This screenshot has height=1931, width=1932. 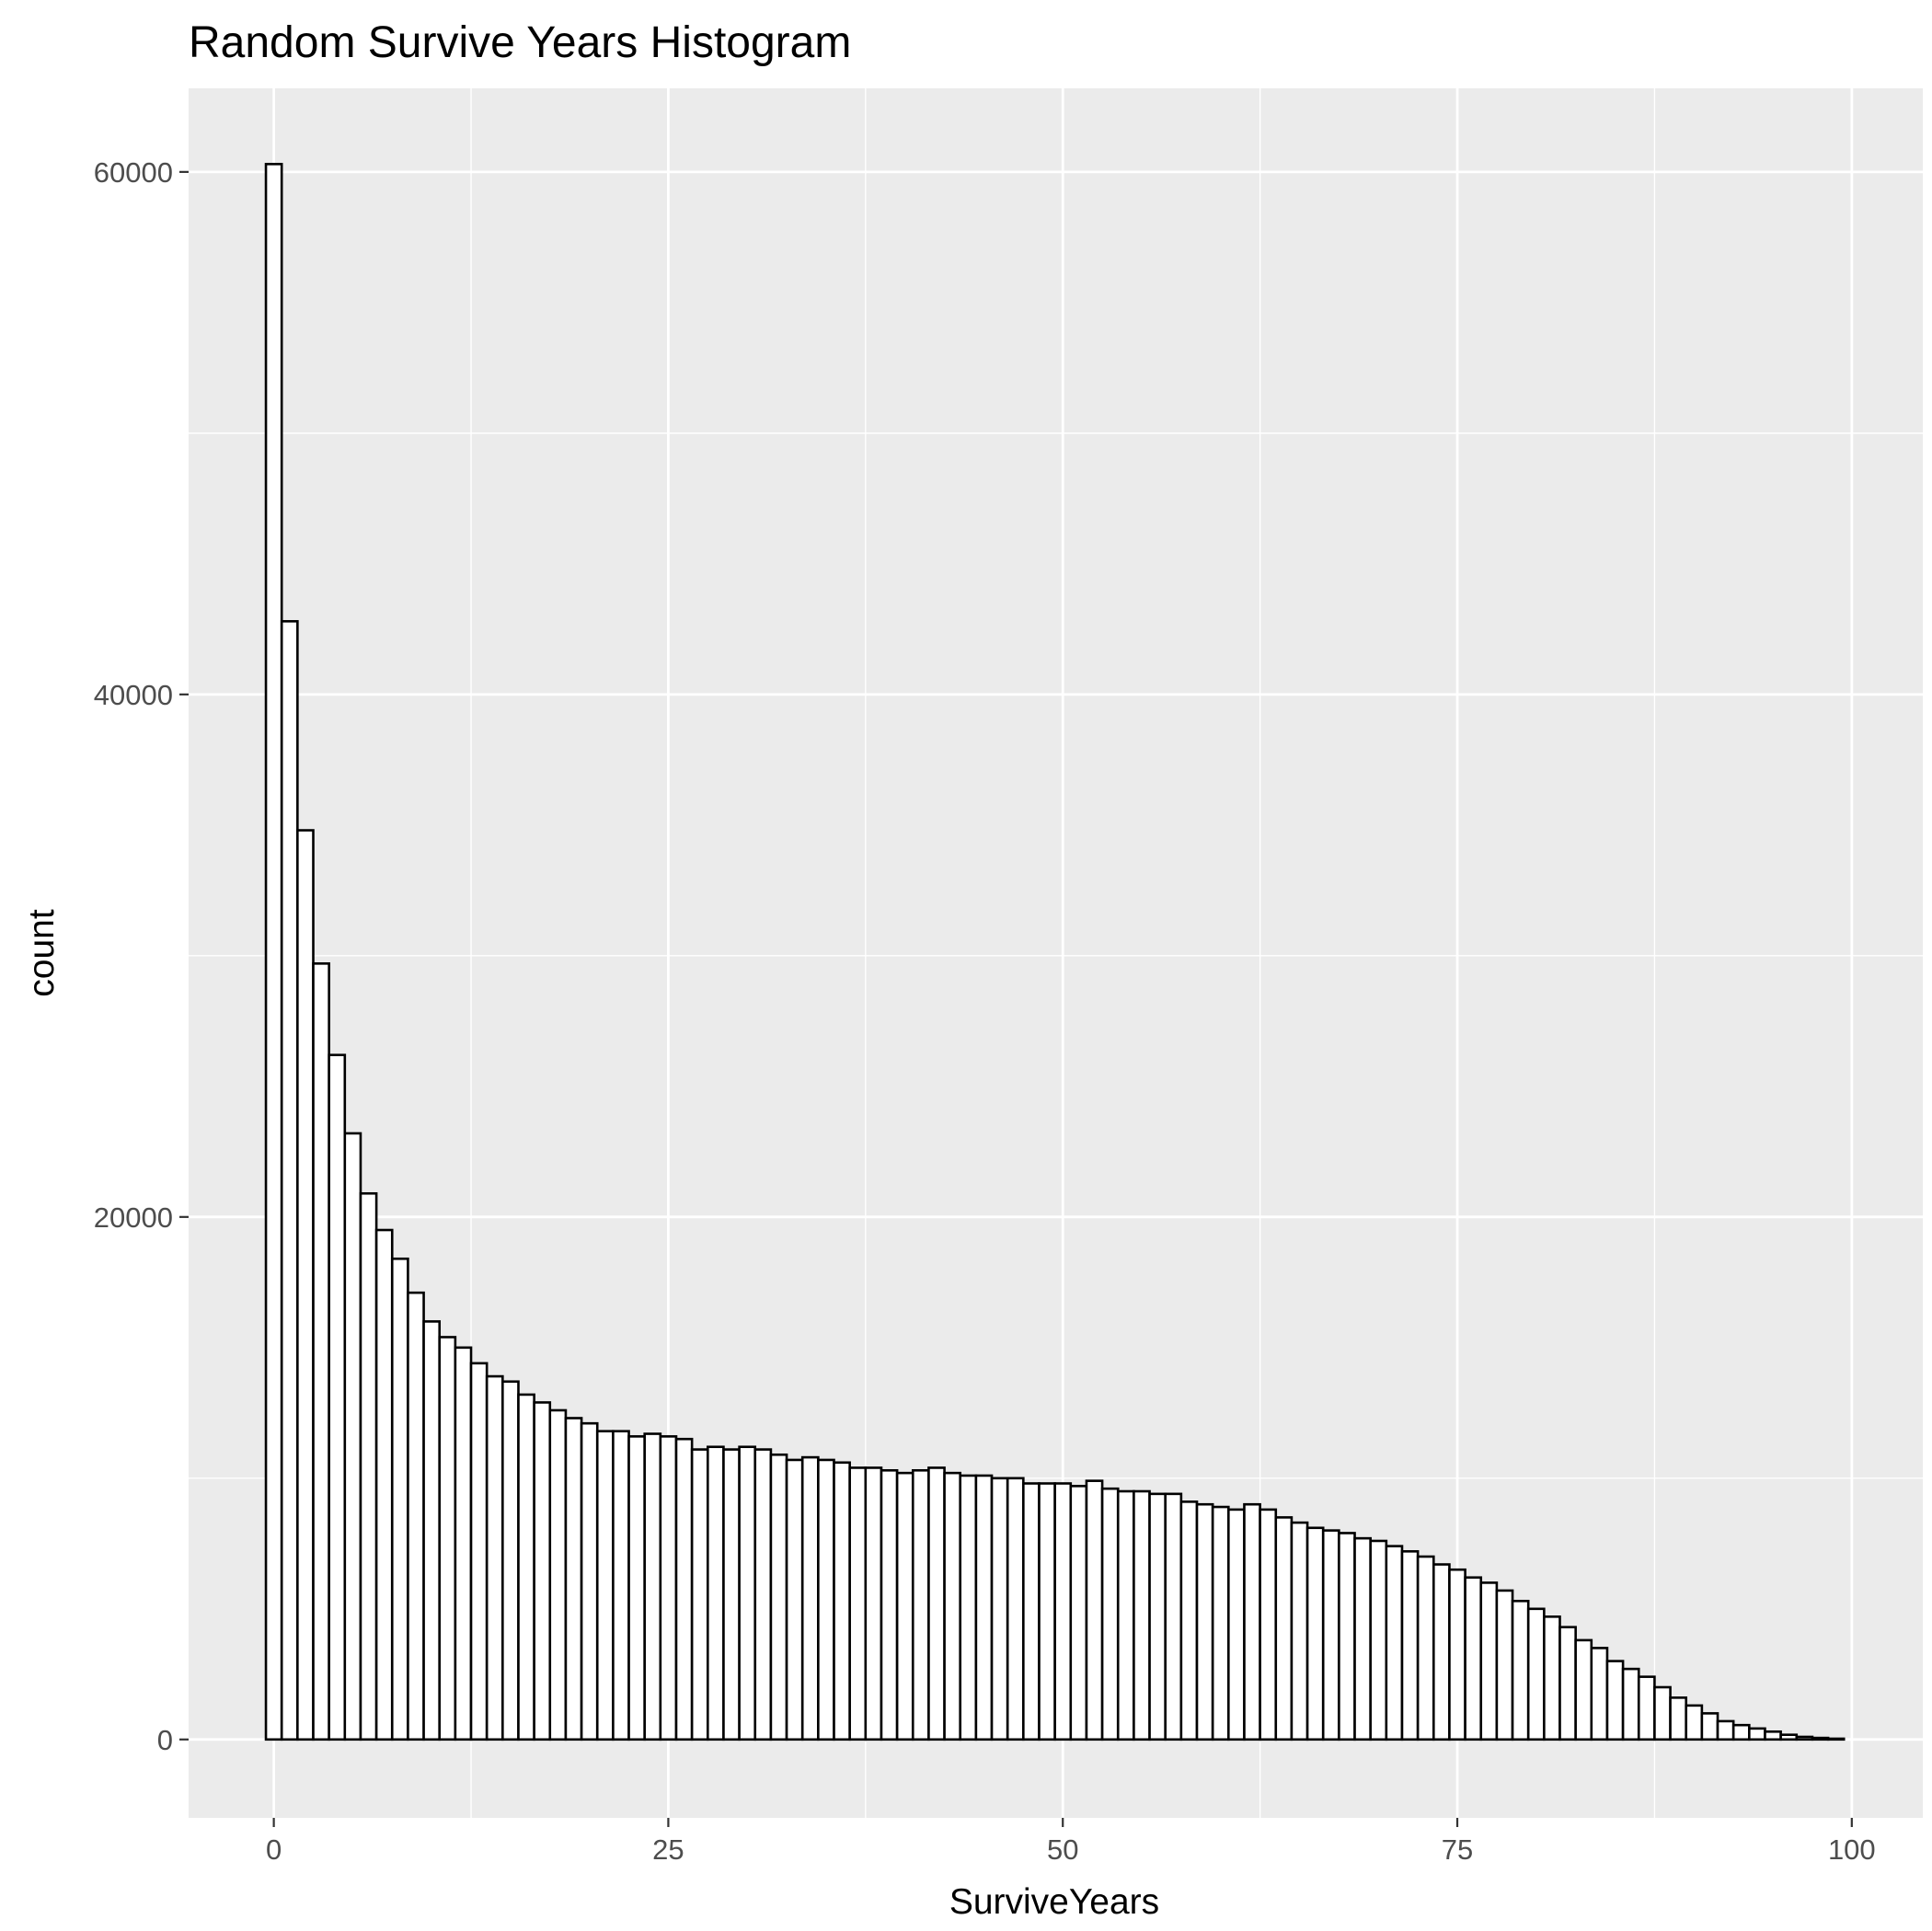 What do you see at coordinates (133, 1217) in the screenshot?
I see `y-tick-label: 20000` at bounding box center [133, 1217].